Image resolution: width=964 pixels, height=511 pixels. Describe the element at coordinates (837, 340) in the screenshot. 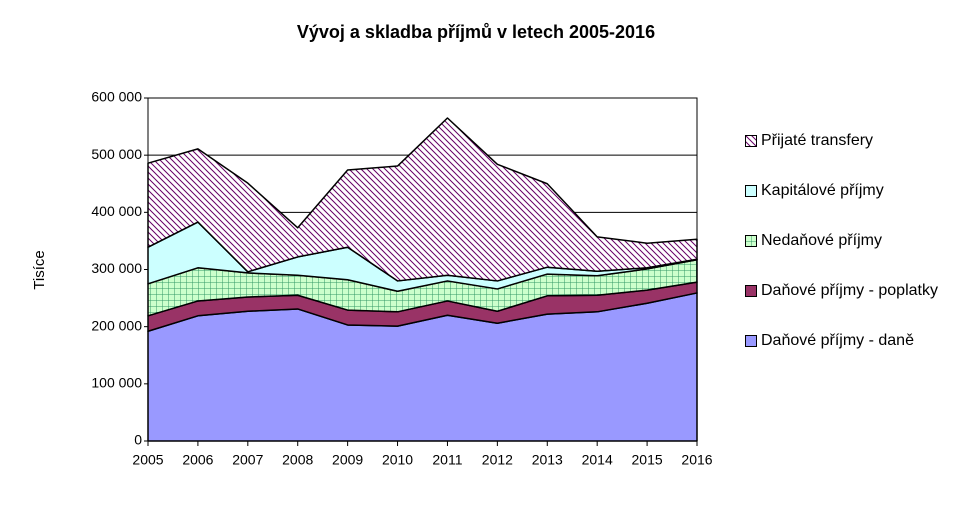

I see `legend-label: Daňové příjmy - daně` at that location.